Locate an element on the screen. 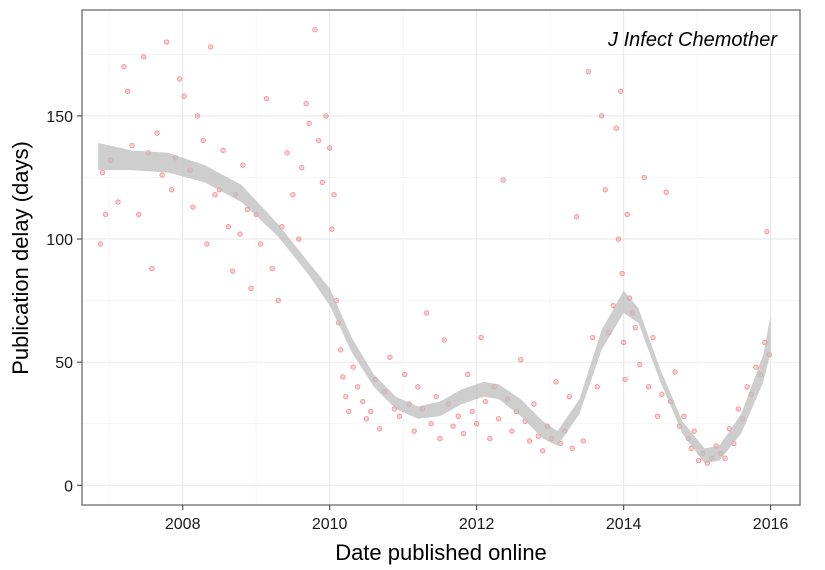  y-tick-label: 0 is located at coordinates (68, 486).